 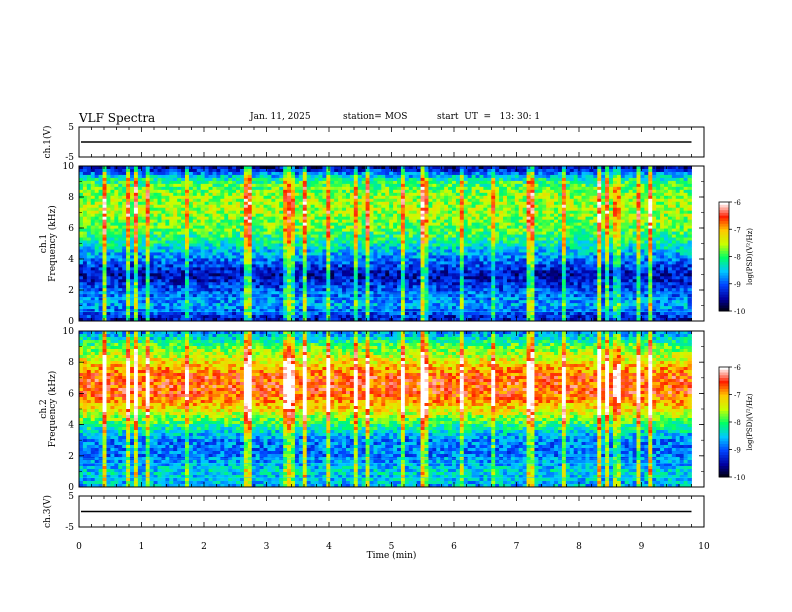 What do you see at coordinates (79, 547) in the screenshot?
I see `time-tick-label: 0` at bounding box center [79, 547].